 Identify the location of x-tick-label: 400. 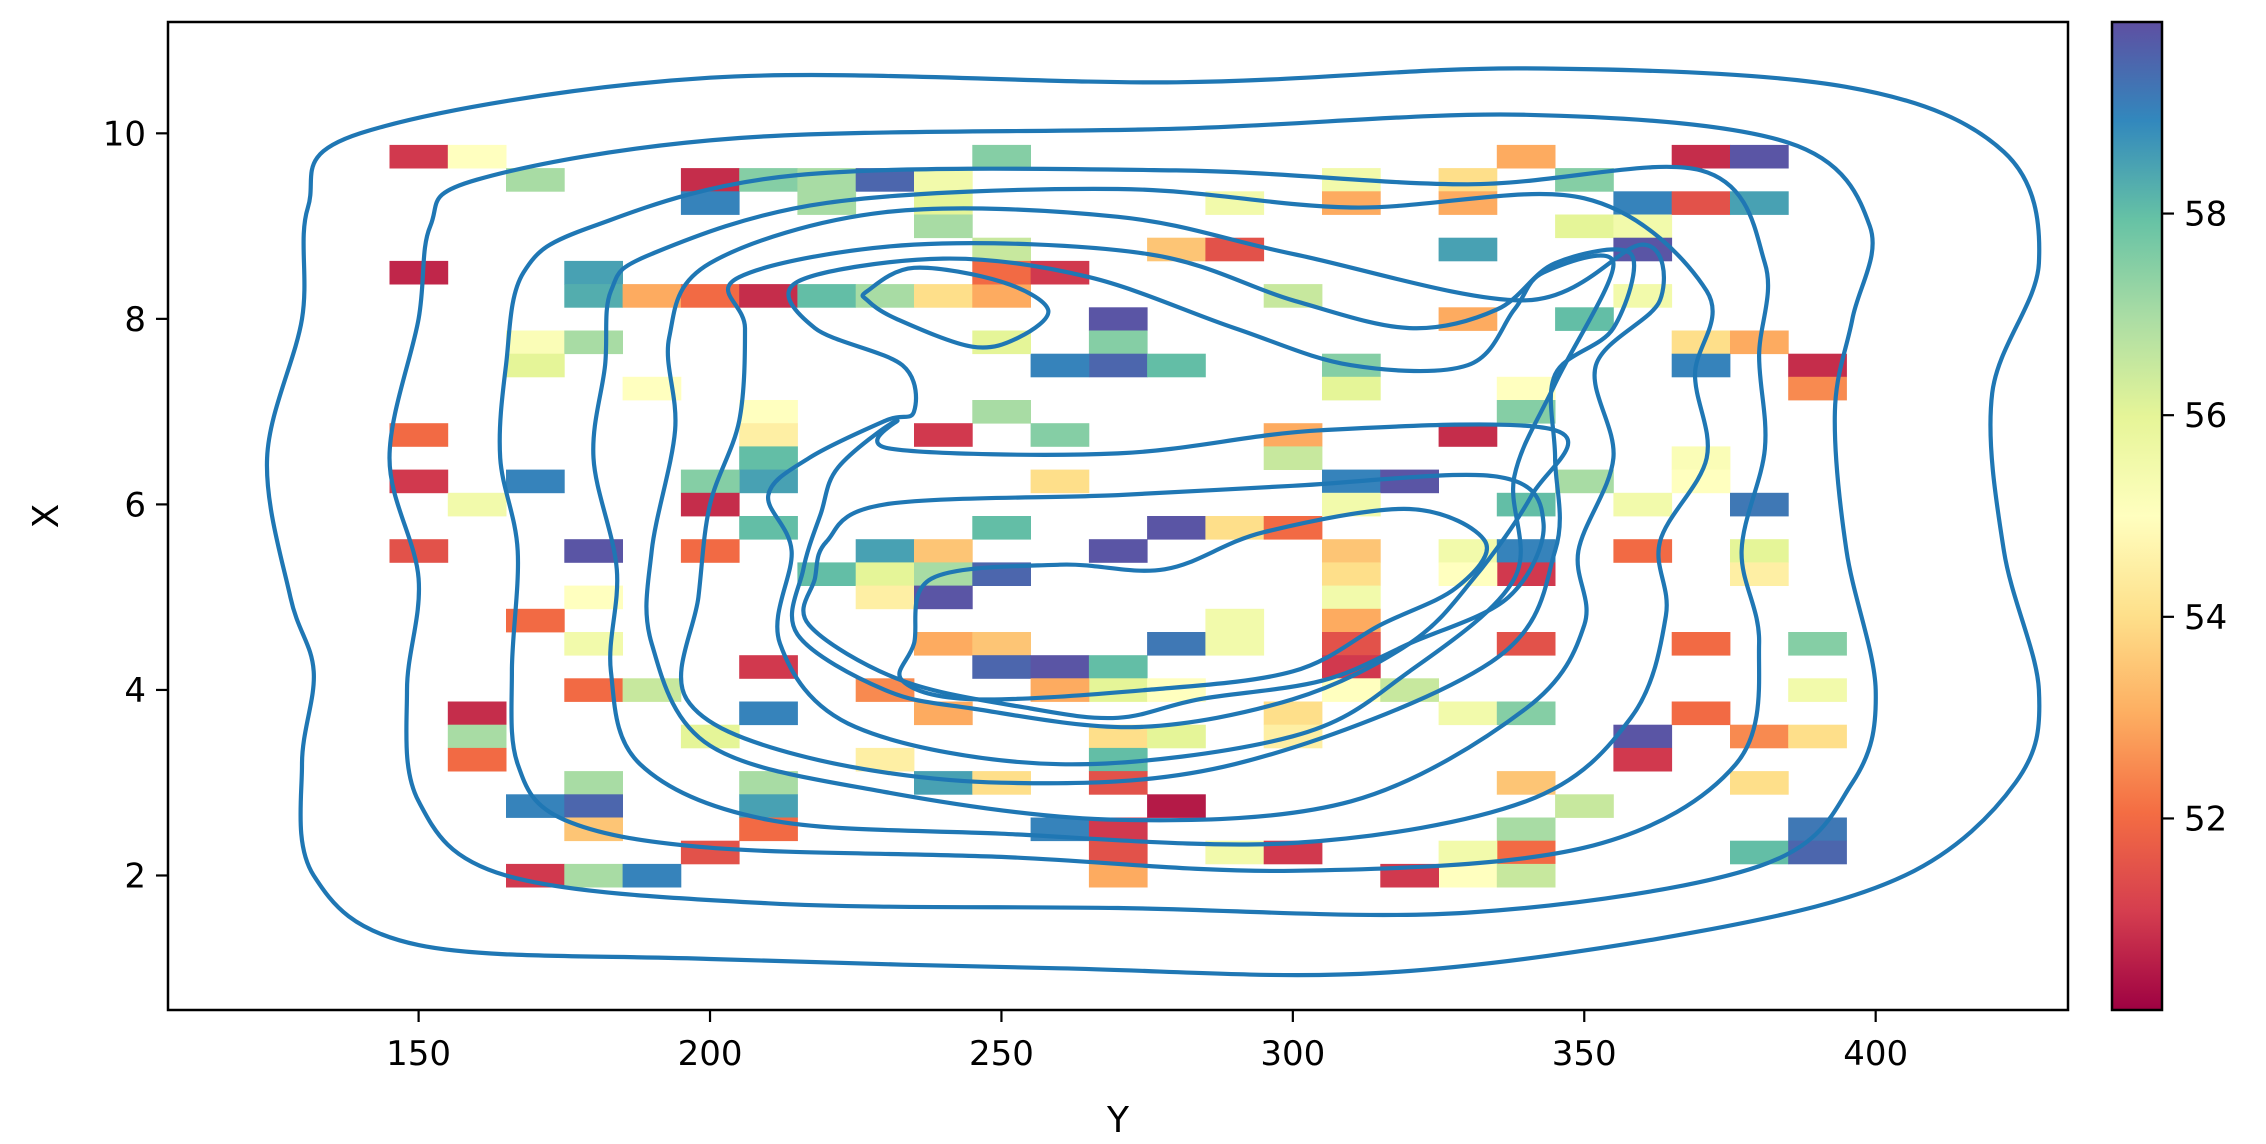
(1875, 1054).